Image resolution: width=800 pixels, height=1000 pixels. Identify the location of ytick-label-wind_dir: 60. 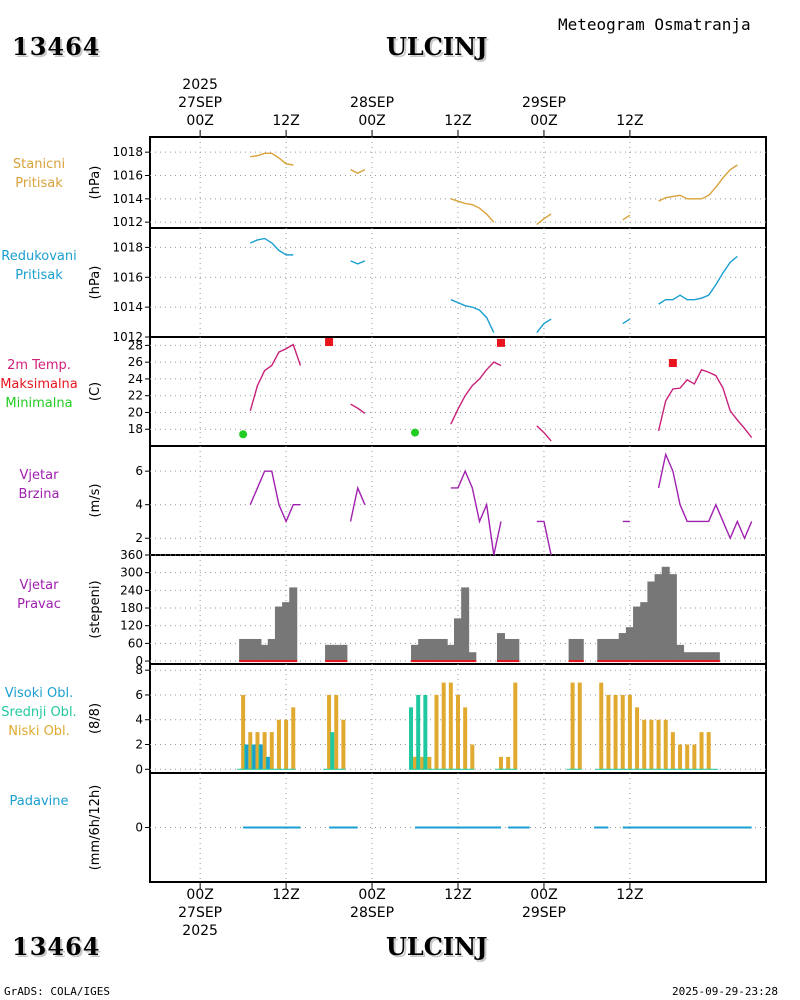
(135, 643).